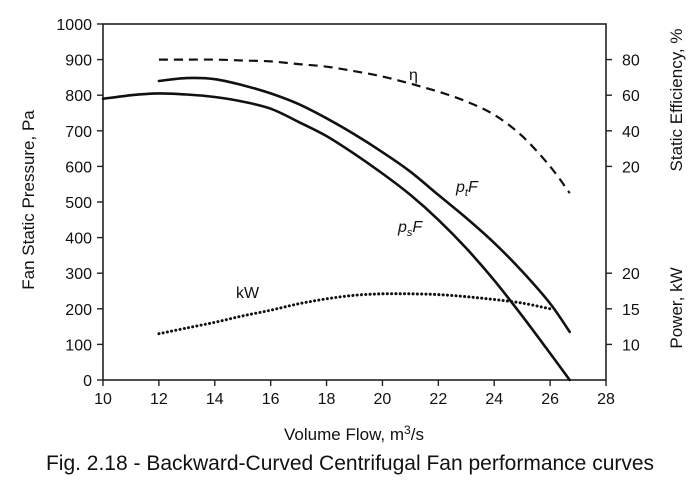  What do you see at coordinates (631, 167) in the screenshot?
I see `y-right-efficiency-tick-label: 20` at bounding box center [631, 167].